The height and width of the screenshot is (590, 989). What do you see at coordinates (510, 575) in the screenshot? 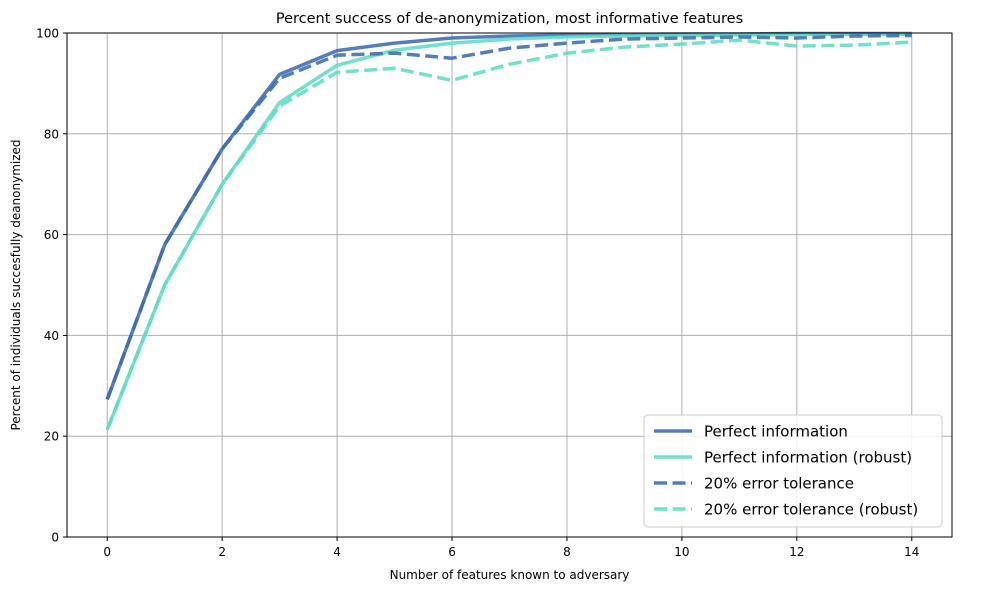
I see `x-axis-label: Number of features known to adversary` at bounding box center [510, 575].